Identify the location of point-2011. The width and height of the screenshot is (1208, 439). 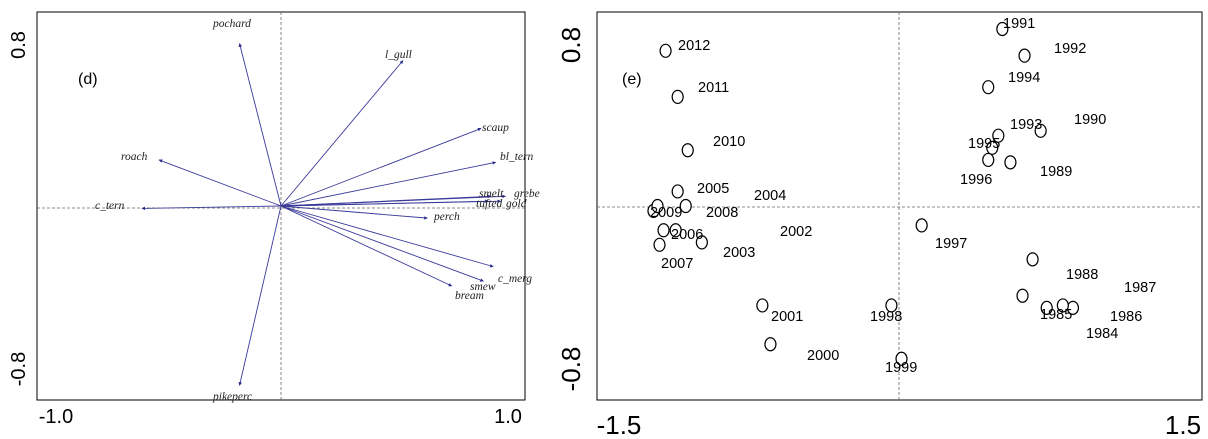
(677, 96).